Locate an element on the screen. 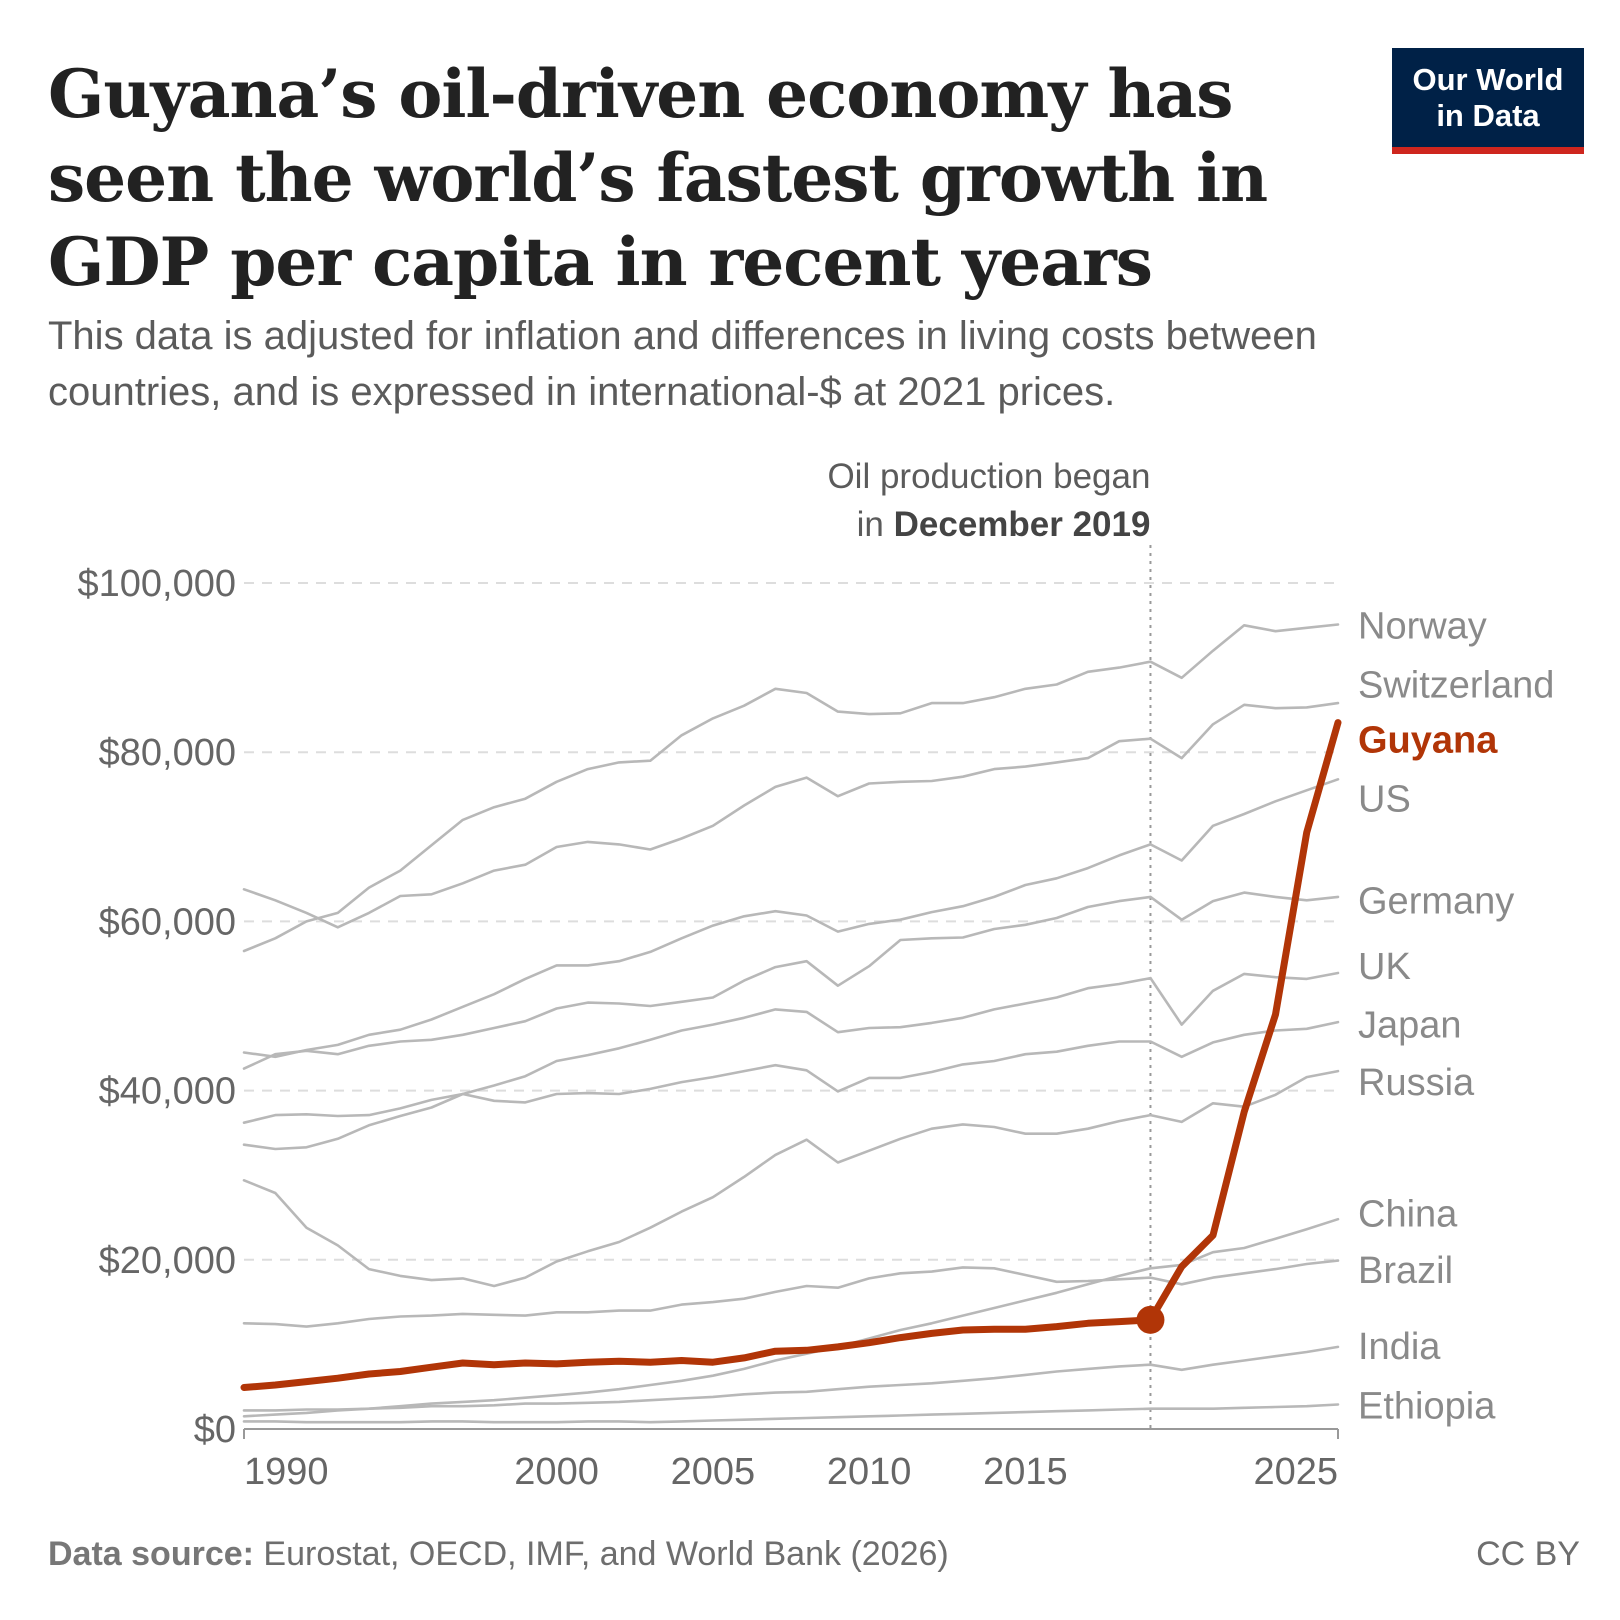  series-line-russia is located at coordinates (791, 1178).